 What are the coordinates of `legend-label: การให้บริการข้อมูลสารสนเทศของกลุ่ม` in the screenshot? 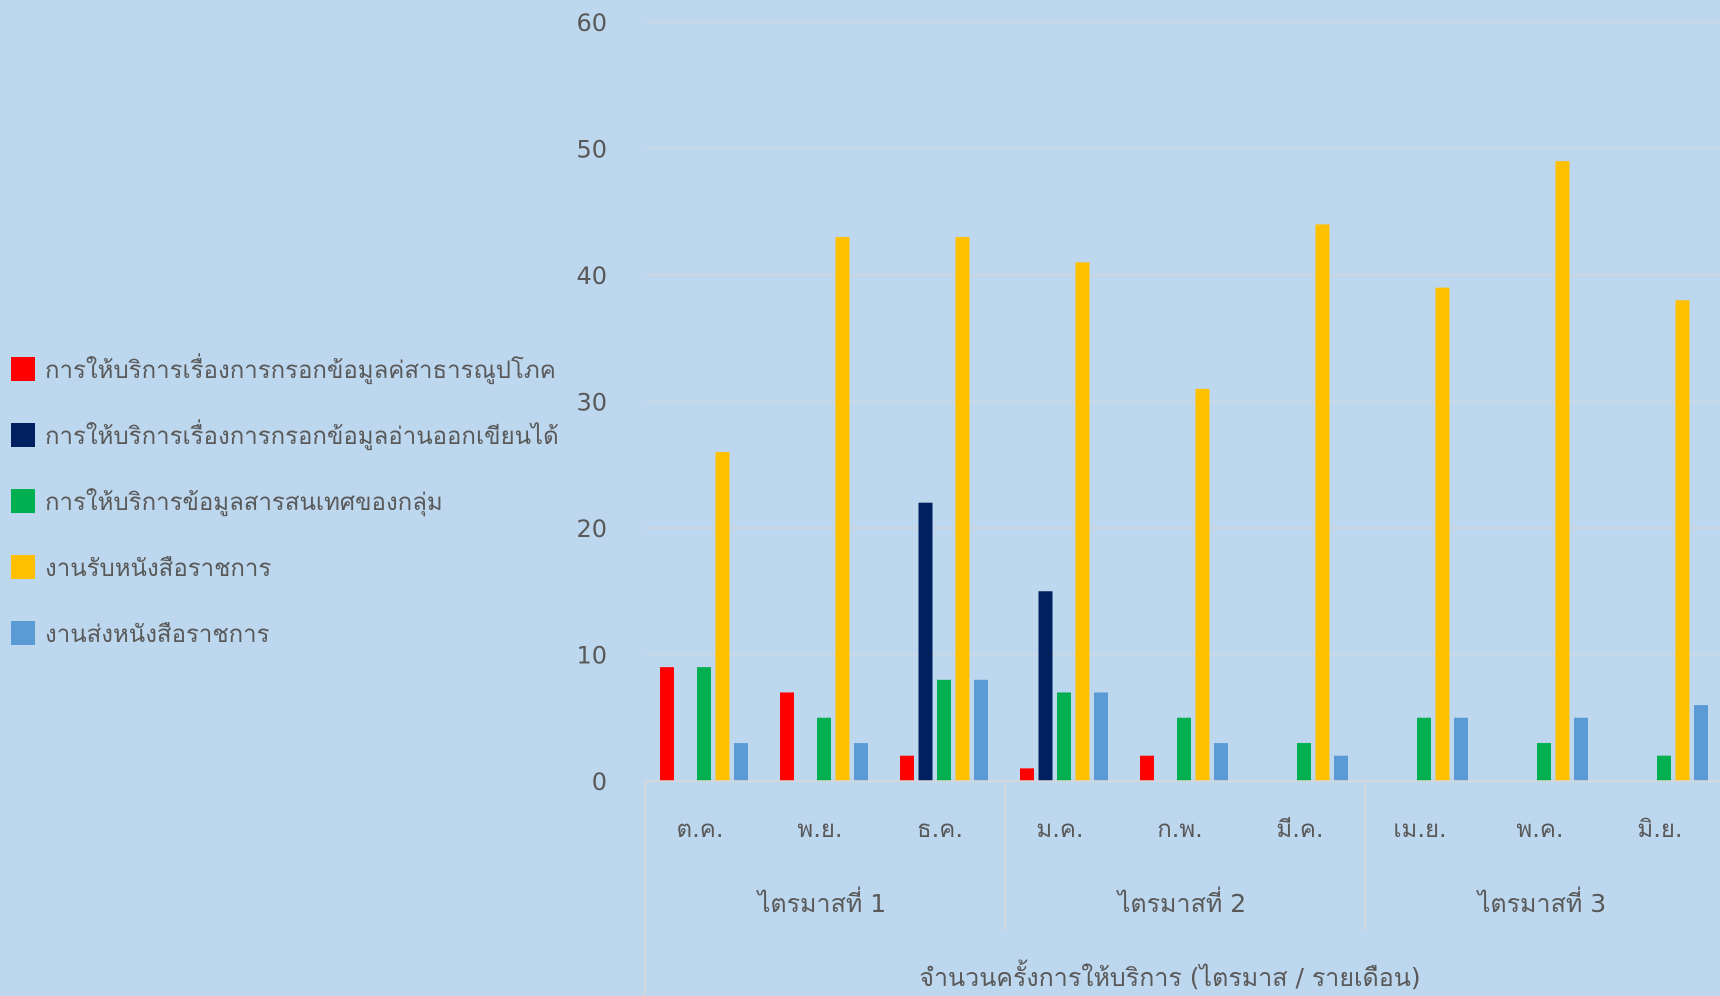 It's located at (244, 501).